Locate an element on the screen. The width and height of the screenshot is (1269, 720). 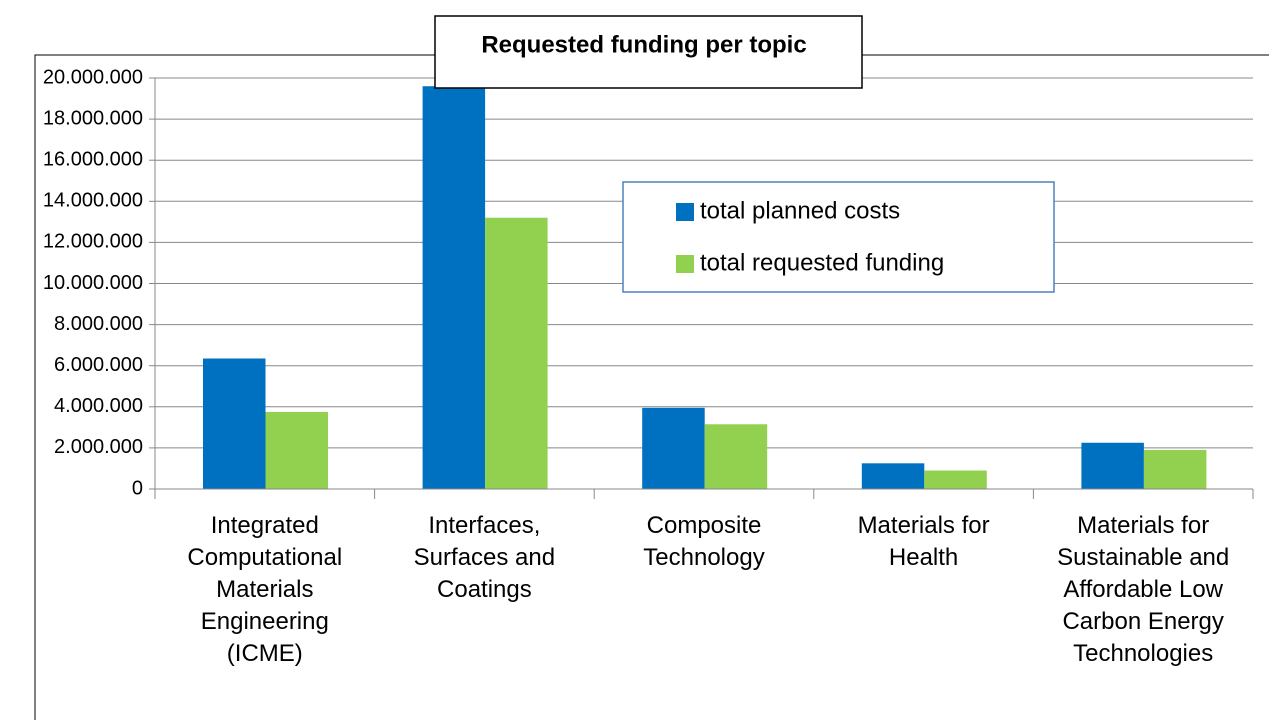
title-box is located at coordinates (648, 52).